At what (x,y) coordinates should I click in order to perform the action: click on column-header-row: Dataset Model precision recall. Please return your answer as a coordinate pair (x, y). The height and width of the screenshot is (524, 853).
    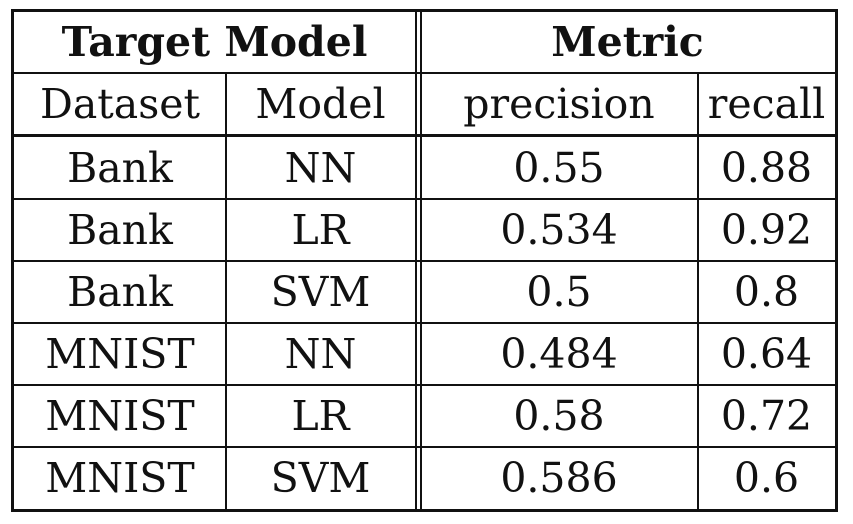
    Looking at the image, I should click on (424, 104).